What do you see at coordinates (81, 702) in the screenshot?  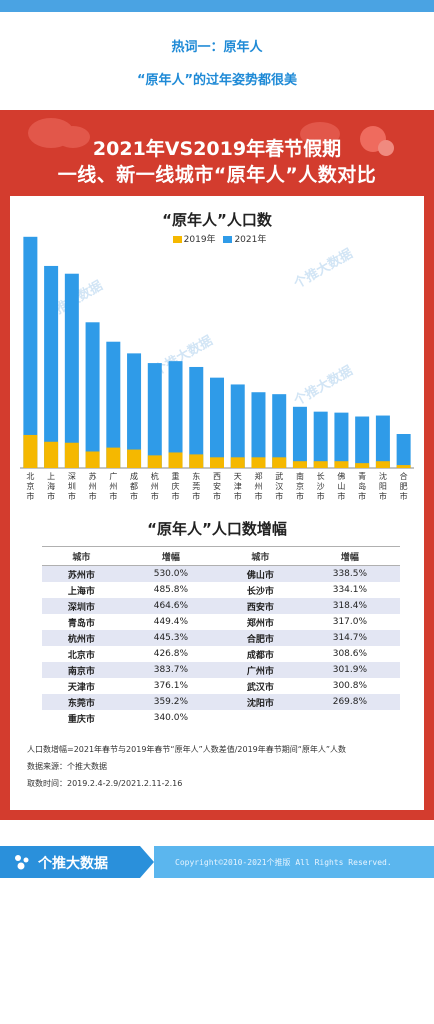 I see `table-cell-city: 东莞市` at bounding box center [81, 702].